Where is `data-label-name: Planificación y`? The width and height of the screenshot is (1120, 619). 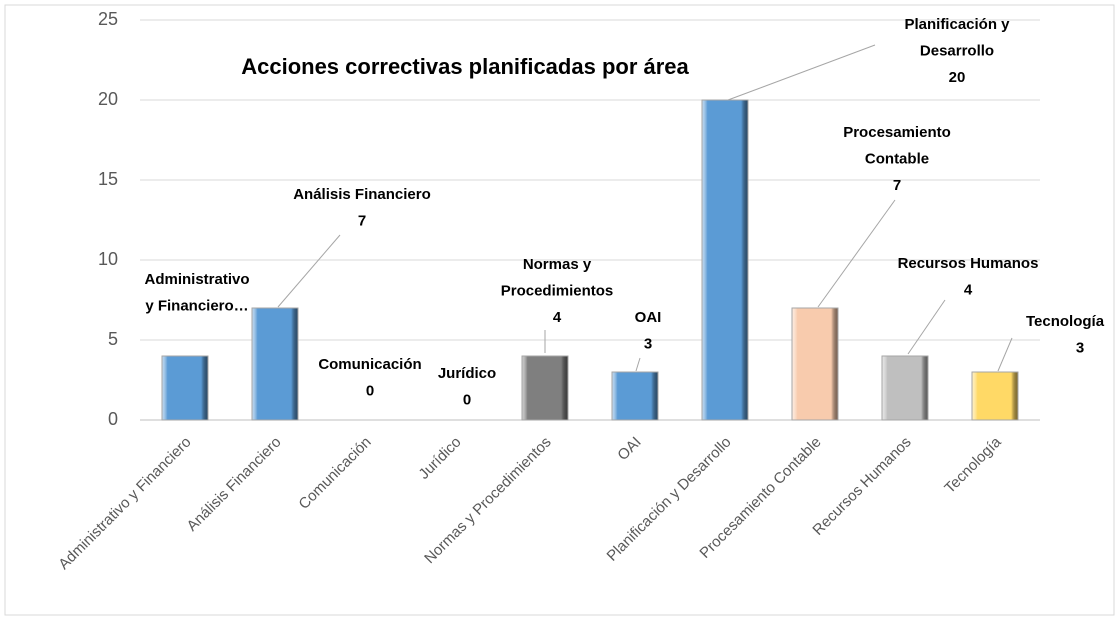 data-label-name: Planificación y is located at coordinates (957, 24).